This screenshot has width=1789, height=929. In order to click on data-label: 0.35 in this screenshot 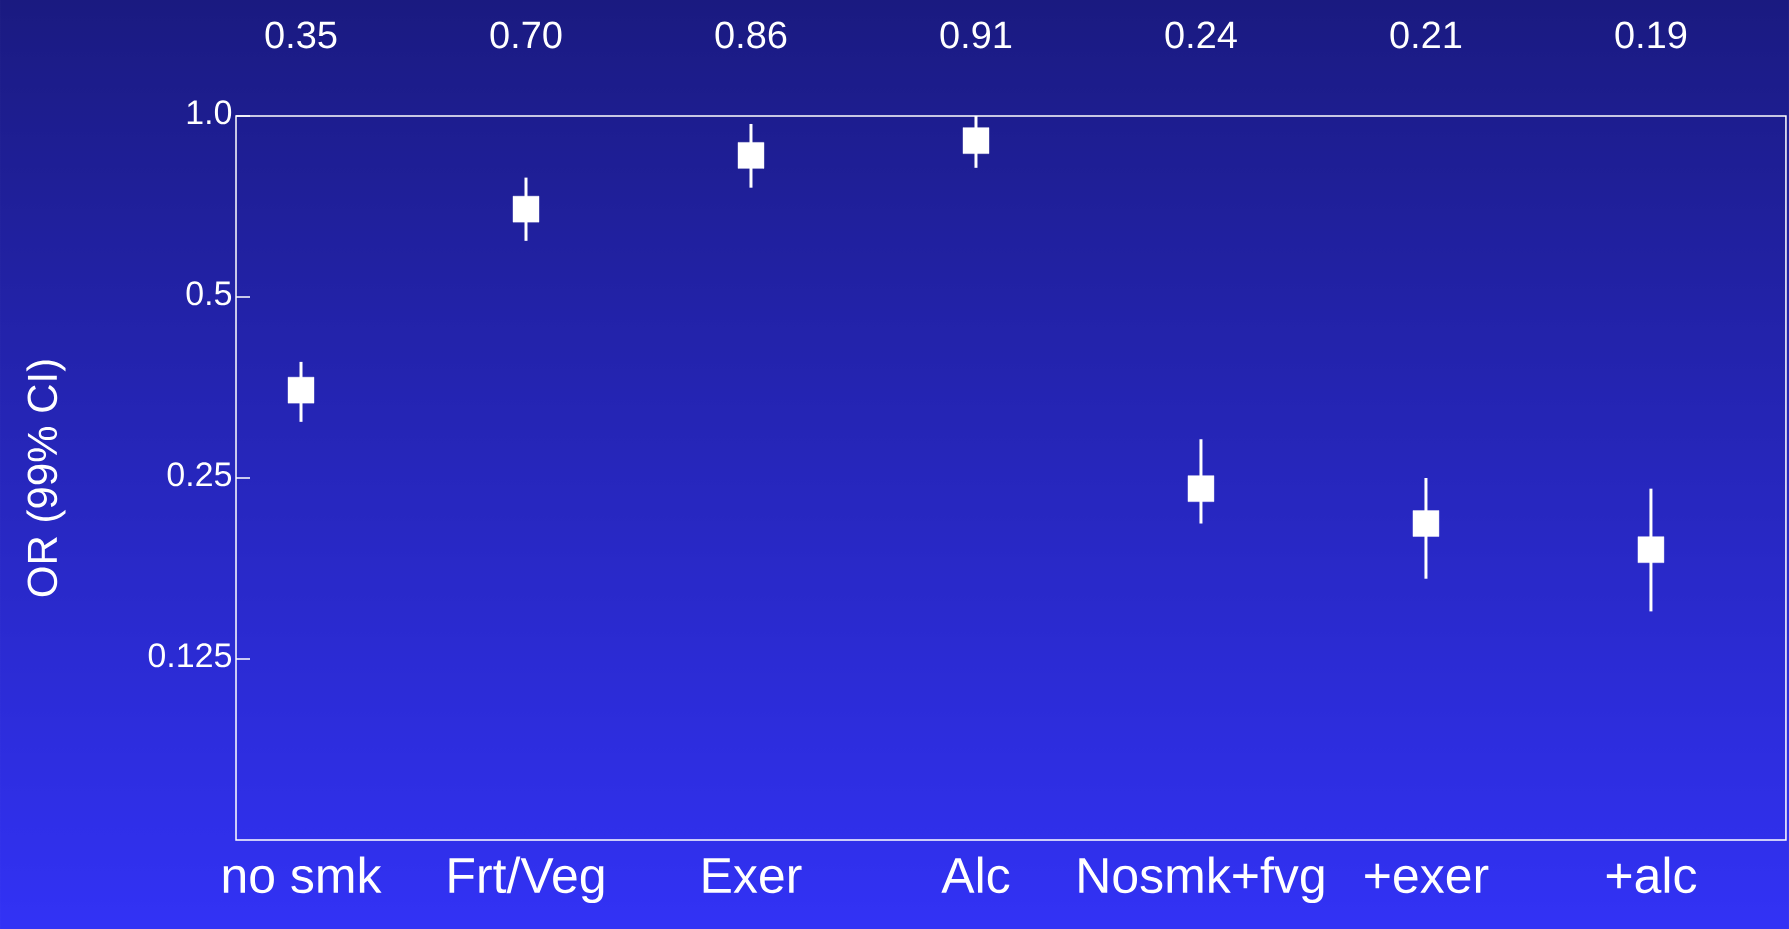, I will do `click(301, 35)`.